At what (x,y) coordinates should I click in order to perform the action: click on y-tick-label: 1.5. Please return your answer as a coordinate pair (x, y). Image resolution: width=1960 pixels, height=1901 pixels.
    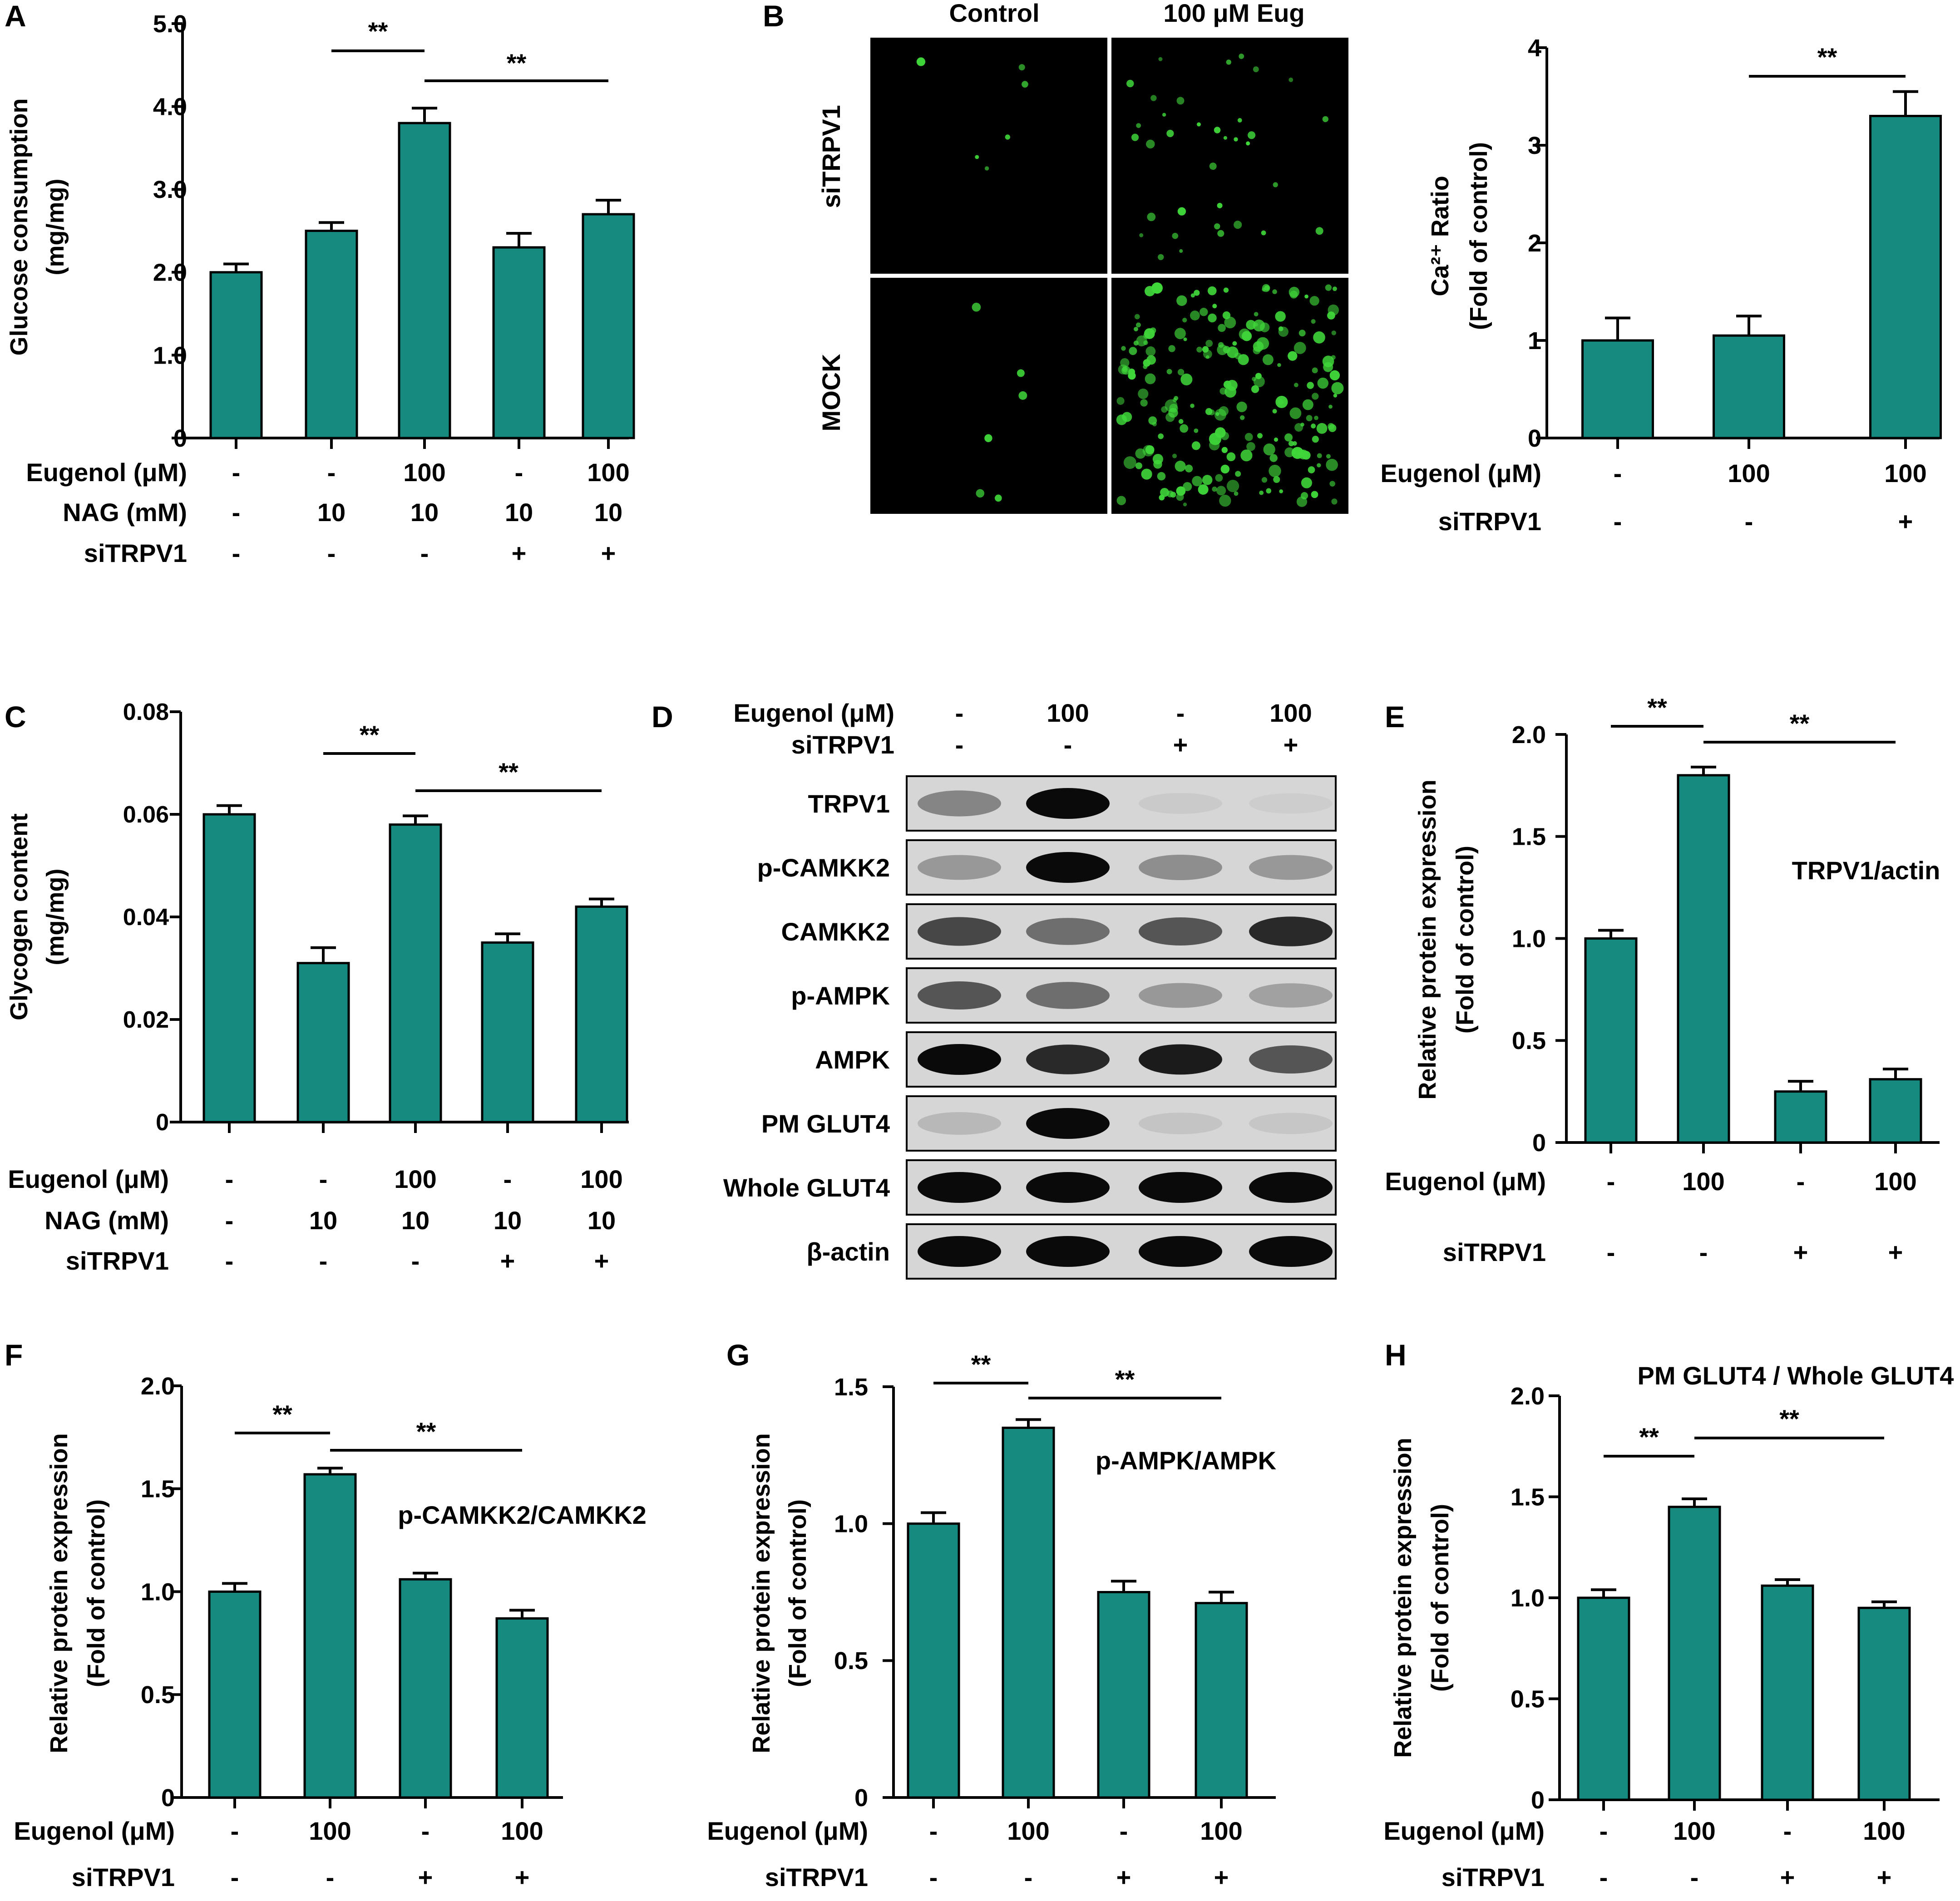
    Looking at the image, I should click on (158, 1489).